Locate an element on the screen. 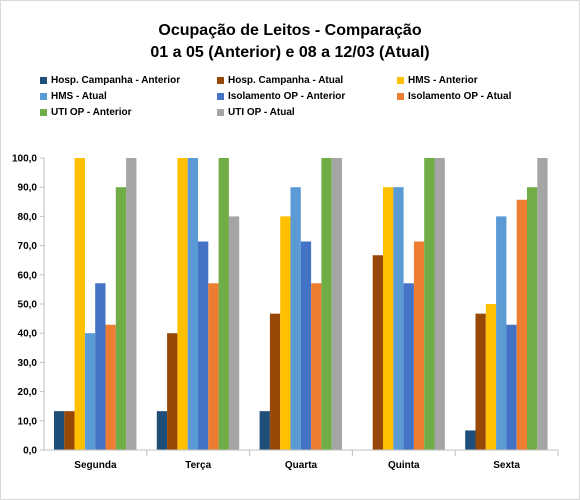 The image size is (580, 500). legend-item: Isolamento OP - Atual is located at coordinates (454, 96).